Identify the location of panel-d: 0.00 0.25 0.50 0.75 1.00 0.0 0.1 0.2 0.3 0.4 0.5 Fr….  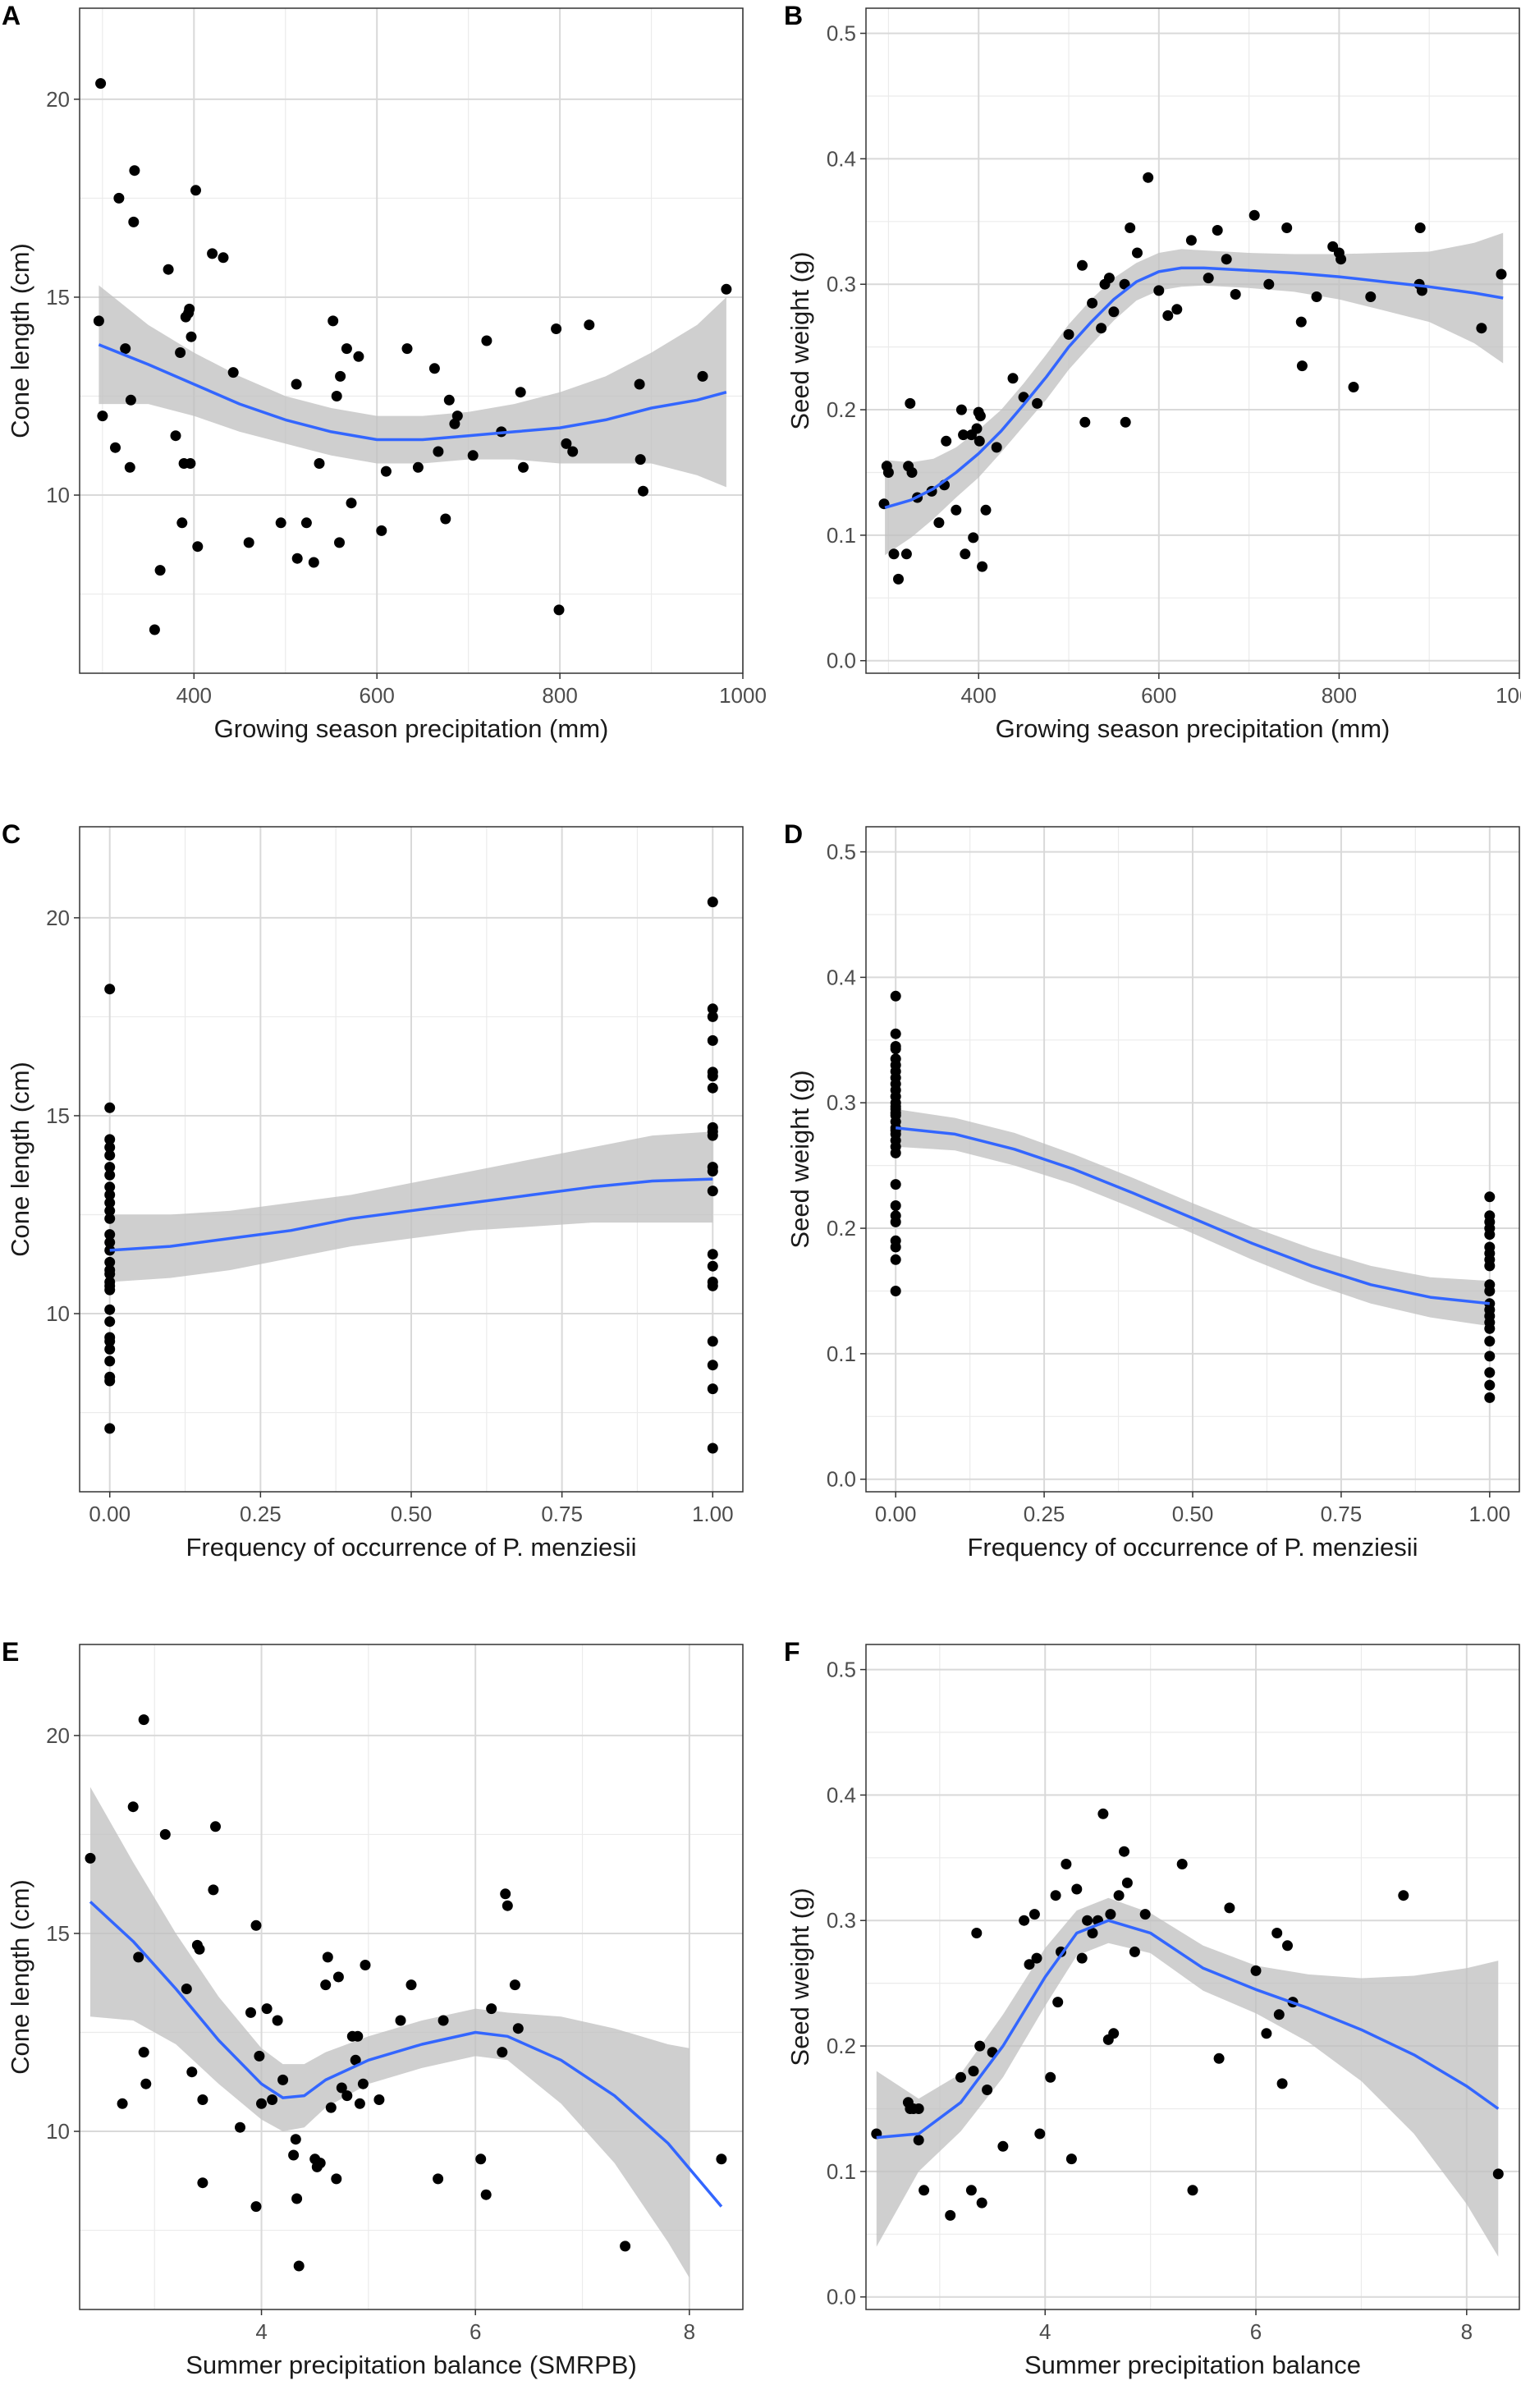
(1152, 1190).